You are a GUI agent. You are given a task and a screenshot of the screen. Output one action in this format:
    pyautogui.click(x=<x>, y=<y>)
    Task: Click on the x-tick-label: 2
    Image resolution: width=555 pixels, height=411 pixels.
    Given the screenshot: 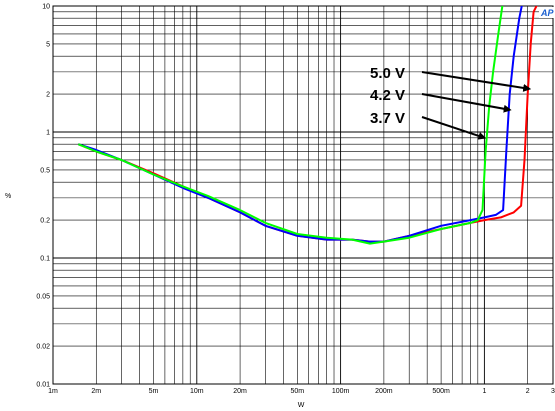 What is the action you would take?
    pyautogui.click(x=528, y=391)
    